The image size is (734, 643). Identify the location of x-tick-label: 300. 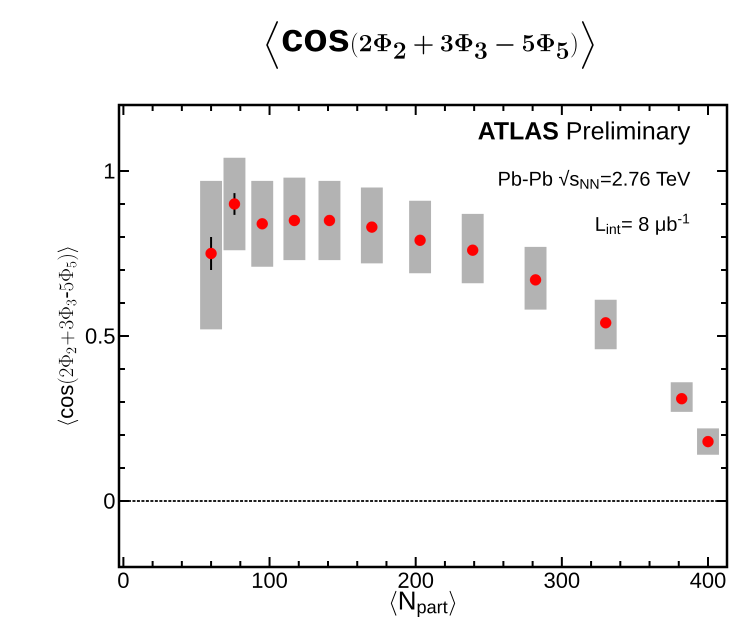
(562, 580).